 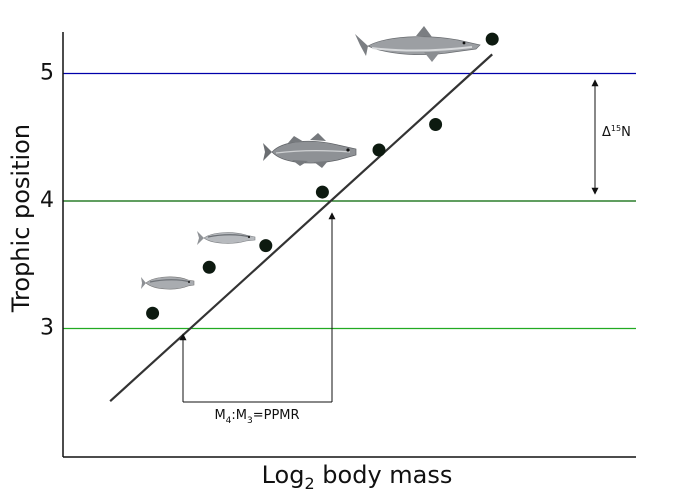 I want to click on y-tick-labels: 3 4 5, so click(x=47, y=201).